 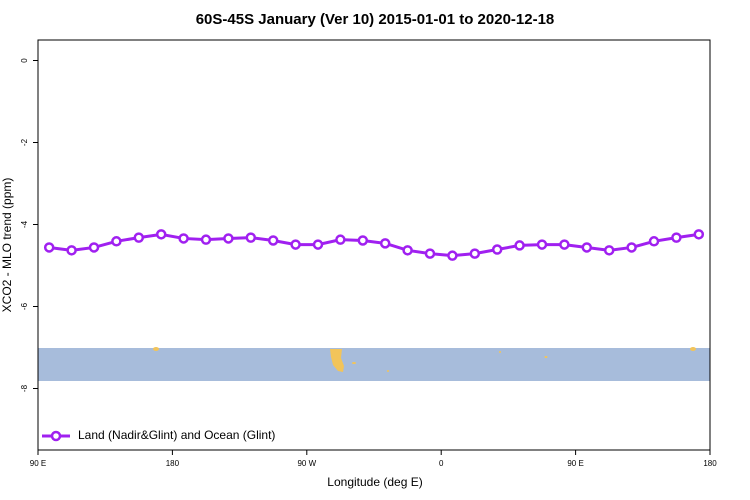 What do you see at coordinates (24, 60) in the screenshot?
I see `y-tick-label: 0` at bounding box center [24, 60].